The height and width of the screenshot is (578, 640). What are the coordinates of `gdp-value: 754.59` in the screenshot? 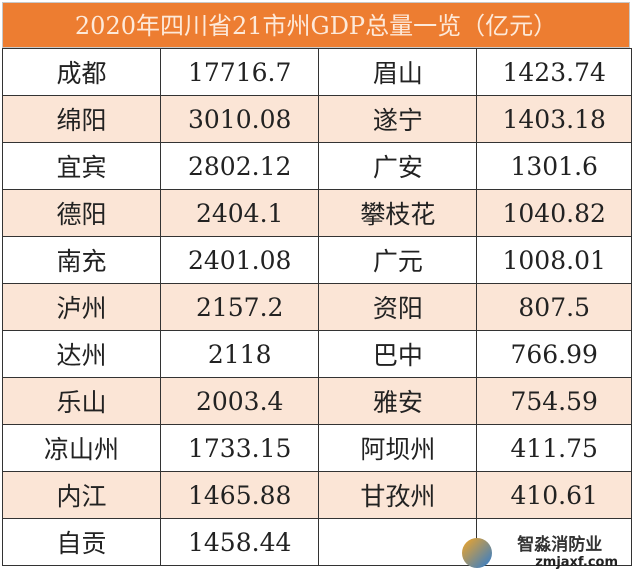 It's located at (554, 401).